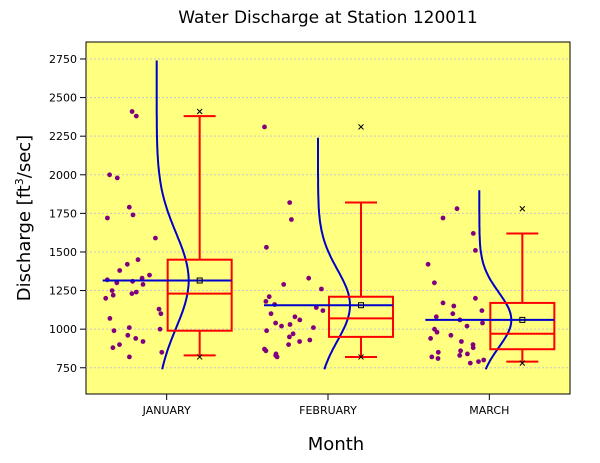 Image resolution: width=600 pixels, height=463 pixels. What do you see at coordinates (327, 18) in the screenshot?
I see `chart-title: Water Discharge at Station 120011` at bounding box center [327, 18].